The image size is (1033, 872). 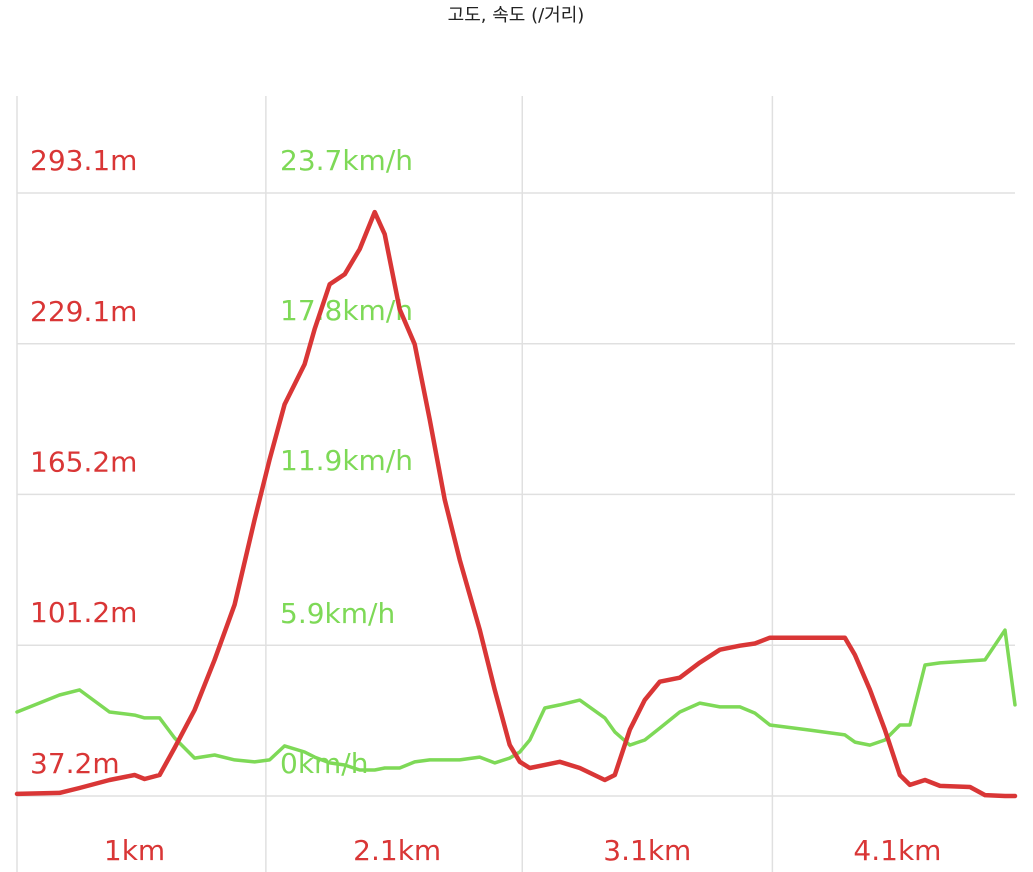 I want to click on x-tick-label: 3.1km, so click(x=647, y=850).